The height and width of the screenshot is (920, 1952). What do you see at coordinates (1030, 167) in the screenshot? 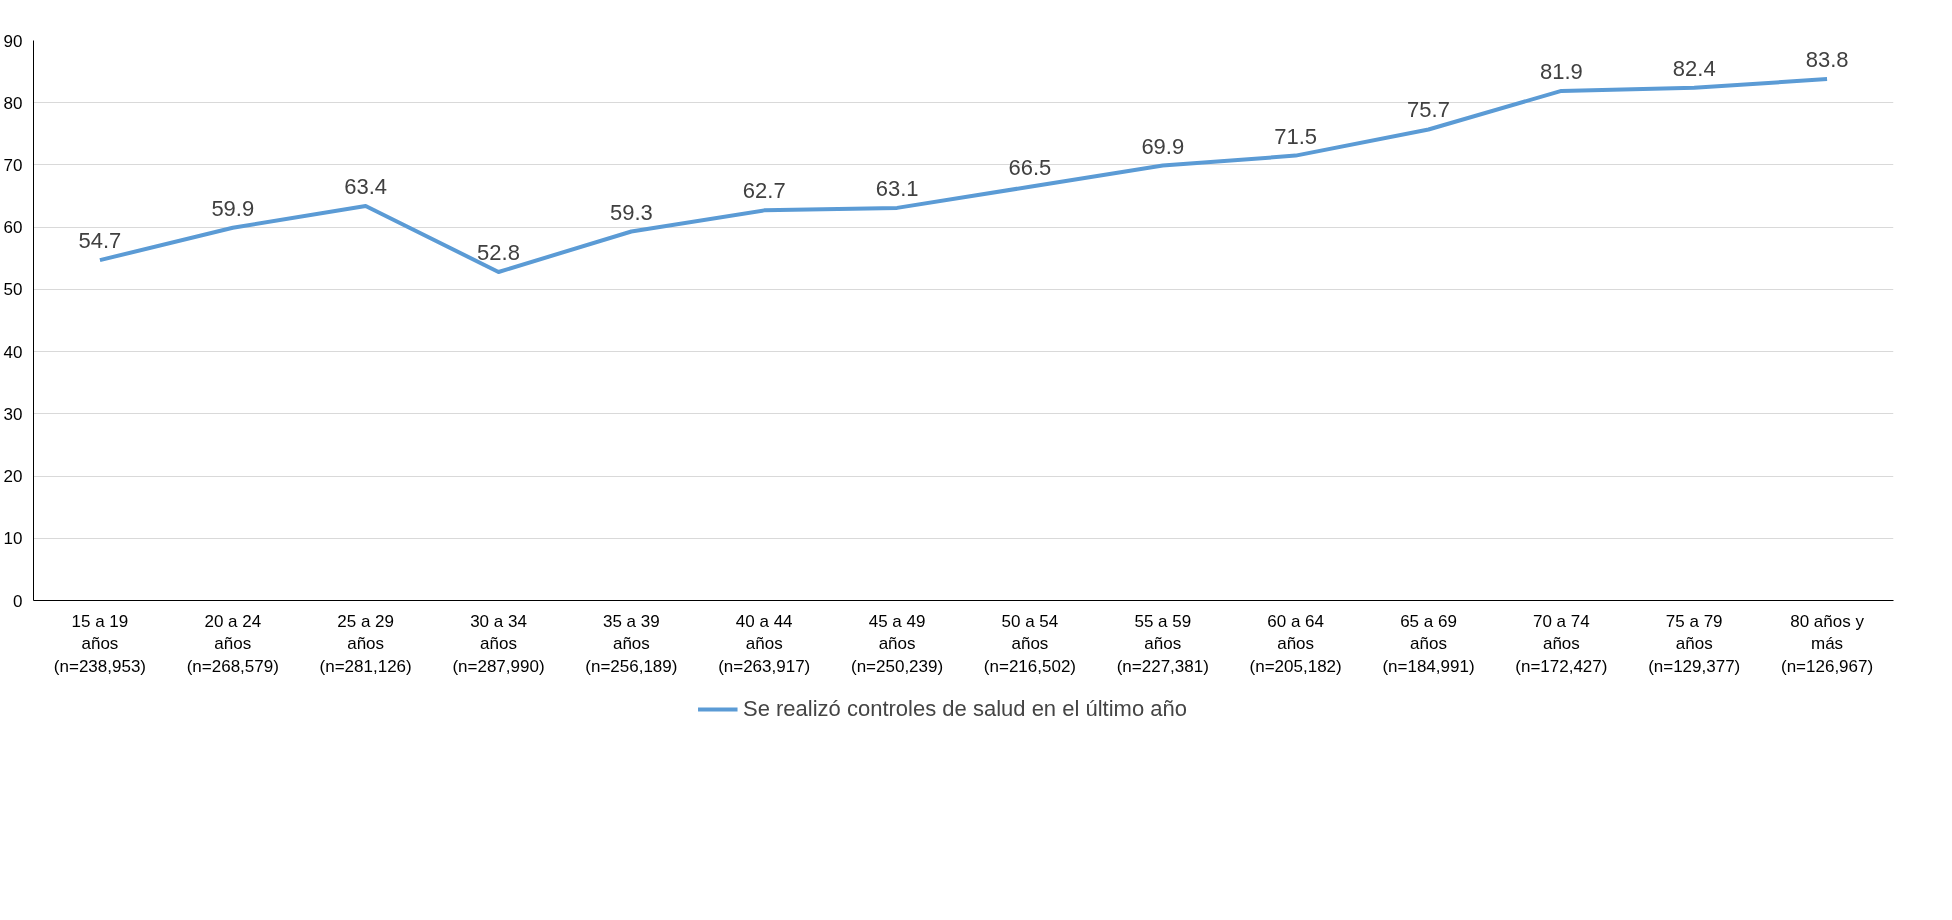
I see `data-label: 66.5` at bounding box center [1030, 167].